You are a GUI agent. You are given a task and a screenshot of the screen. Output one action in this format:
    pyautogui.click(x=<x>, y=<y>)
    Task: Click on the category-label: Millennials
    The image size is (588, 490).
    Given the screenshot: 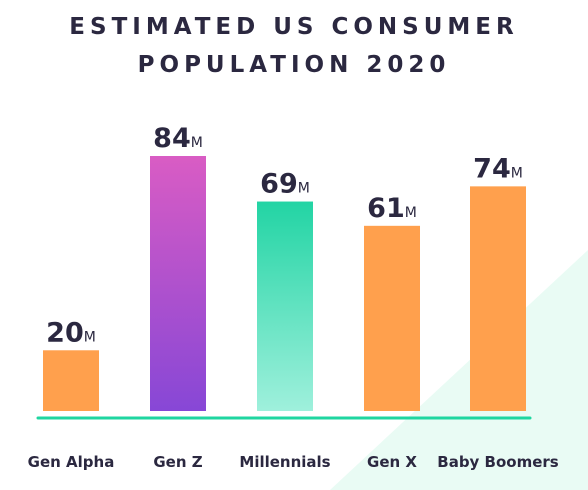 What is the action you would take?
    pyautogui.click(x=284, y=462)
    